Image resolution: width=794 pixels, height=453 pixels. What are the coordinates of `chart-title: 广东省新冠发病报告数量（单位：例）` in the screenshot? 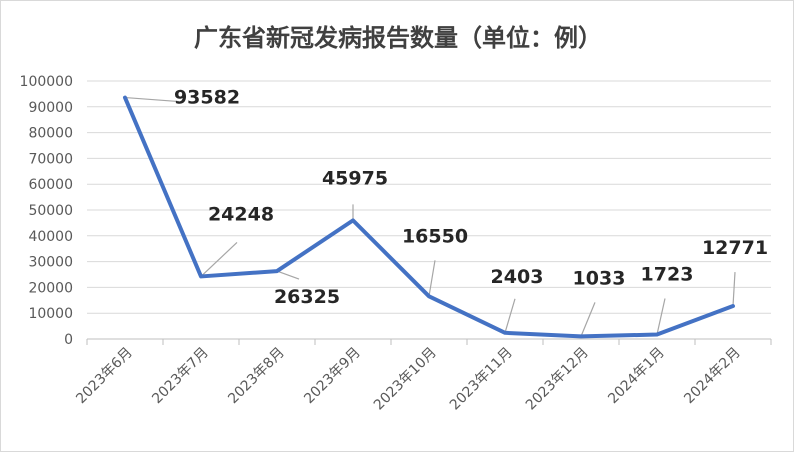 It's located at (398, 38).